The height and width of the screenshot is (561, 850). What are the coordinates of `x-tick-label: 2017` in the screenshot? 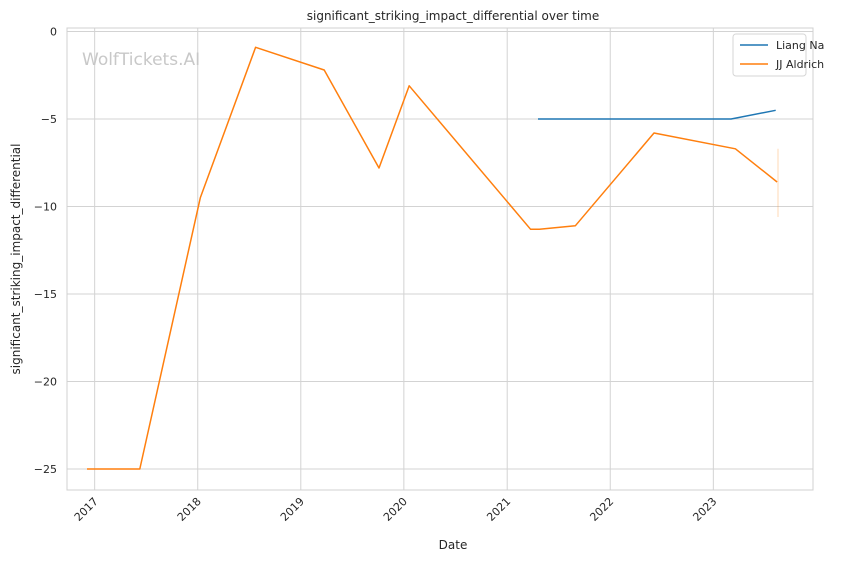 It's located at (86, 509).